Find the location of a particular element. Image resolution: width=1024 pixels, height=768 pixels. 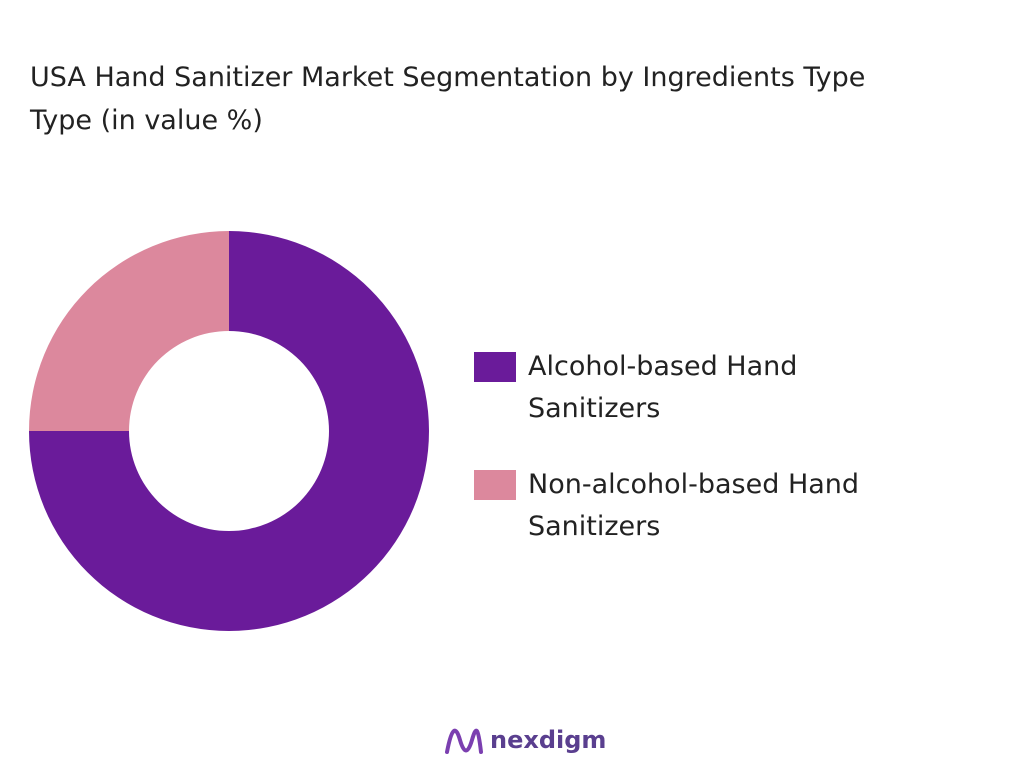

brand-logo is located at coordinates (464, 741).